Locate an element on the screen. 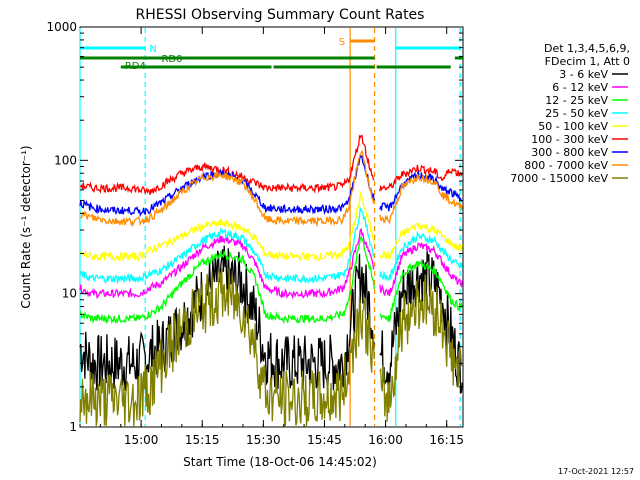 The height and width of the screenshot is (480, 640). chart-title: RHESSI Observing Summary Count Rates is located at coordinates (280, 15).